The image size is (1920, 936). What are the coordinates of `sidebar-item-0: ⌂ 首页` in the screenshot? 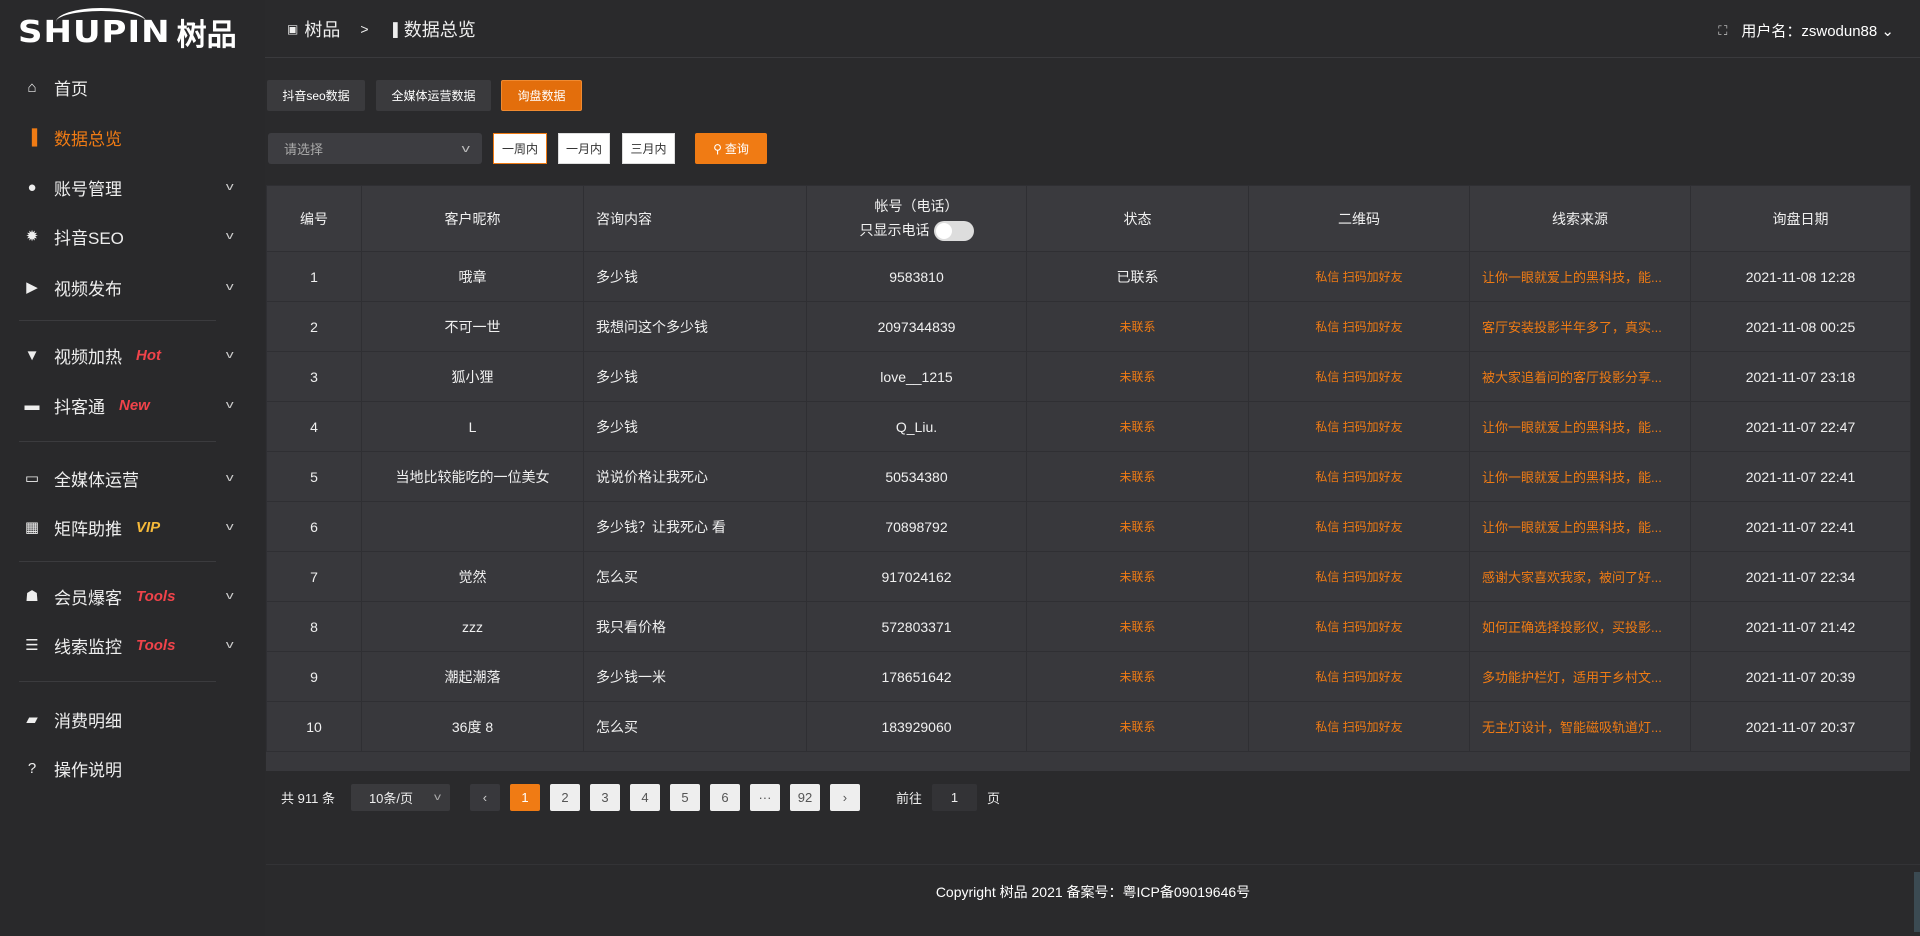 It's located at (127, 87).